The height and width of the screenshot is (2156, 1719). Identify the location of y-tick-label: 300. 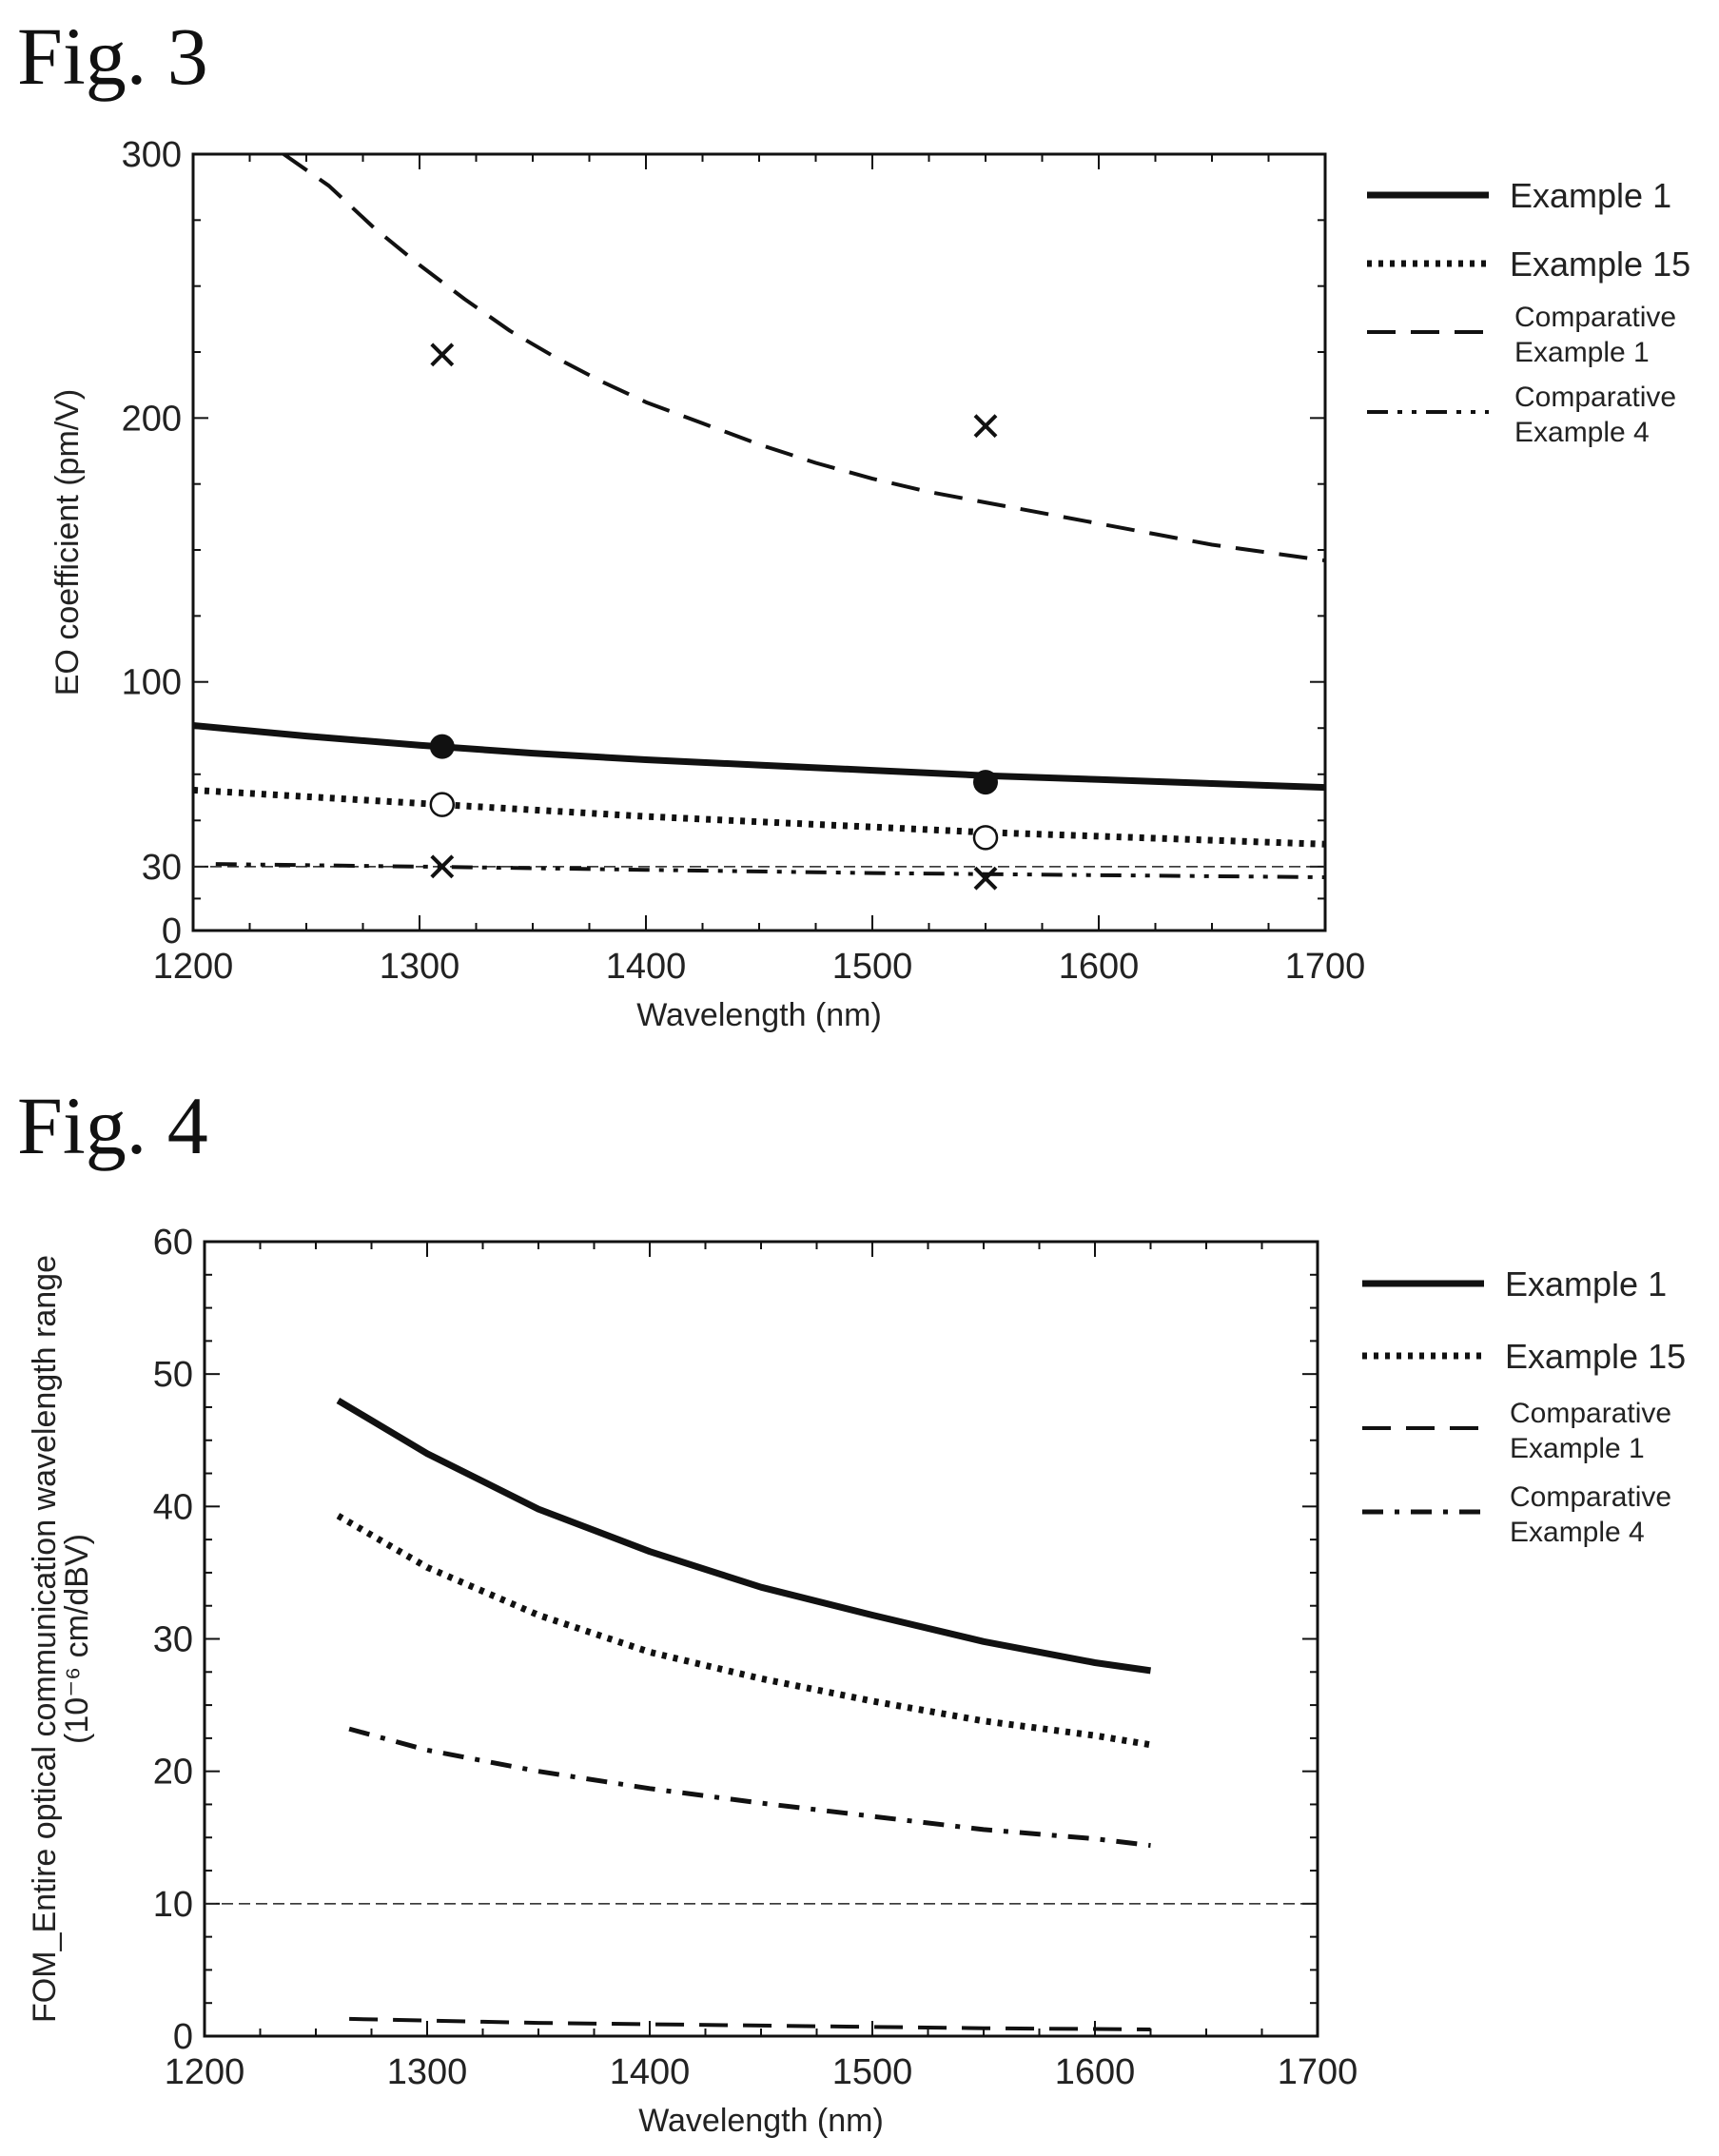
(152, 155).